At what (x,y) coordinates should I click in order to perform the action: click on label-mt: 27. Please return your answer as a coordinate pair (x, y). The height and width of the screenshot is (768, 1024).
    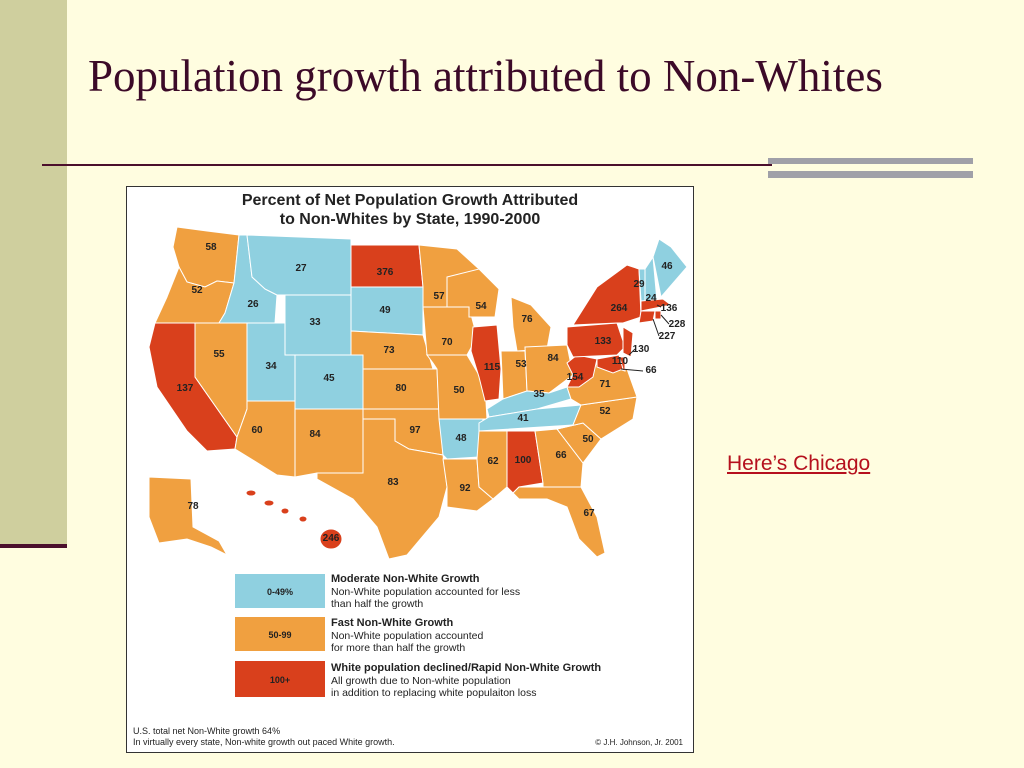
    Looking at the image, I should click on (301, 268).